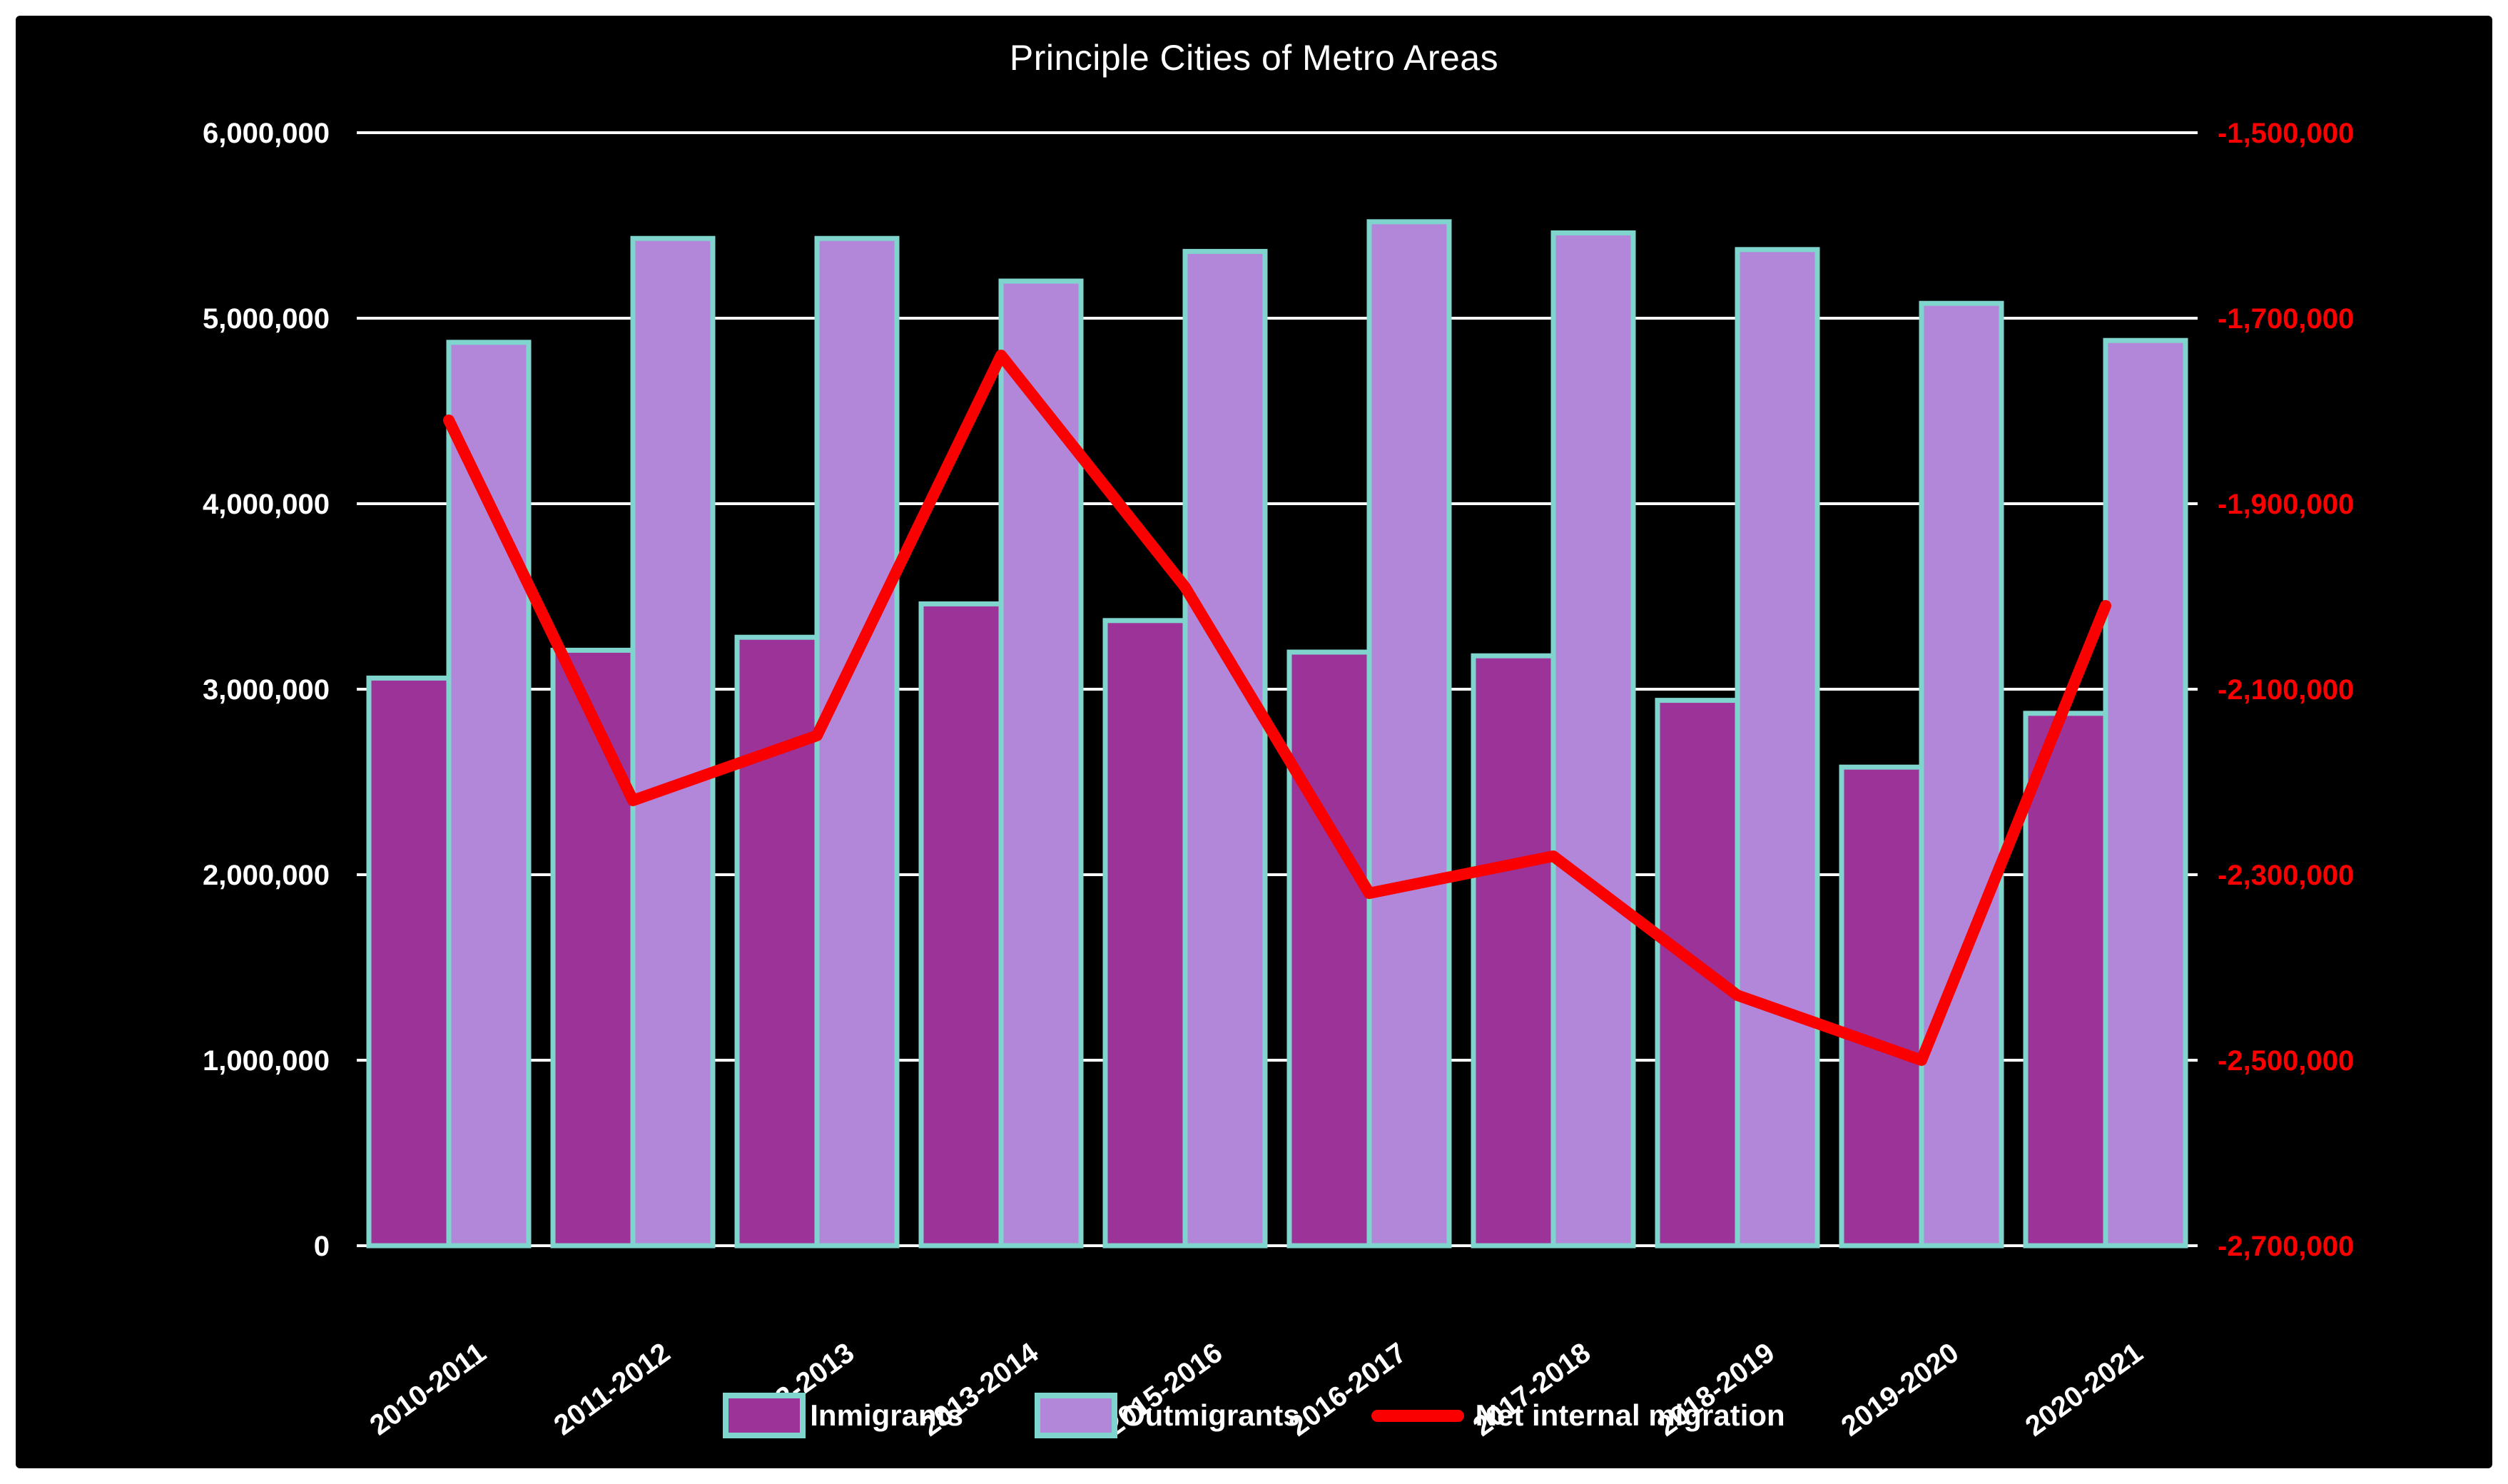 This screenshot has height=1484, width=2508. Describe the element at coordinates (266, 319) in the screenshot. I see `left-axis-tick-label: 5,000,000` at that location.